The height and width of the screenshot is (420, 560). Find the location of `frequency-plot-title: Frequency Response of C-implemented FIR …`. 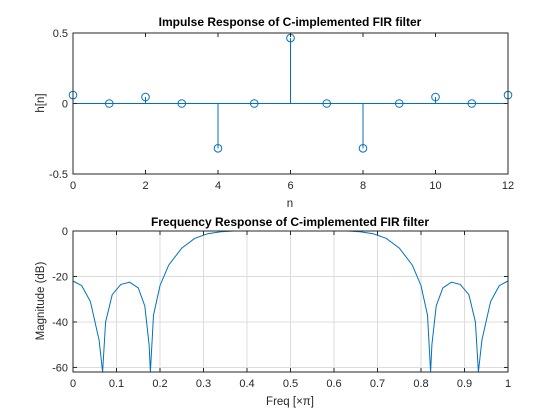

frequency-plot-title: Frequency Response of C-implemented FIR … is located at coordinates (290, 222).